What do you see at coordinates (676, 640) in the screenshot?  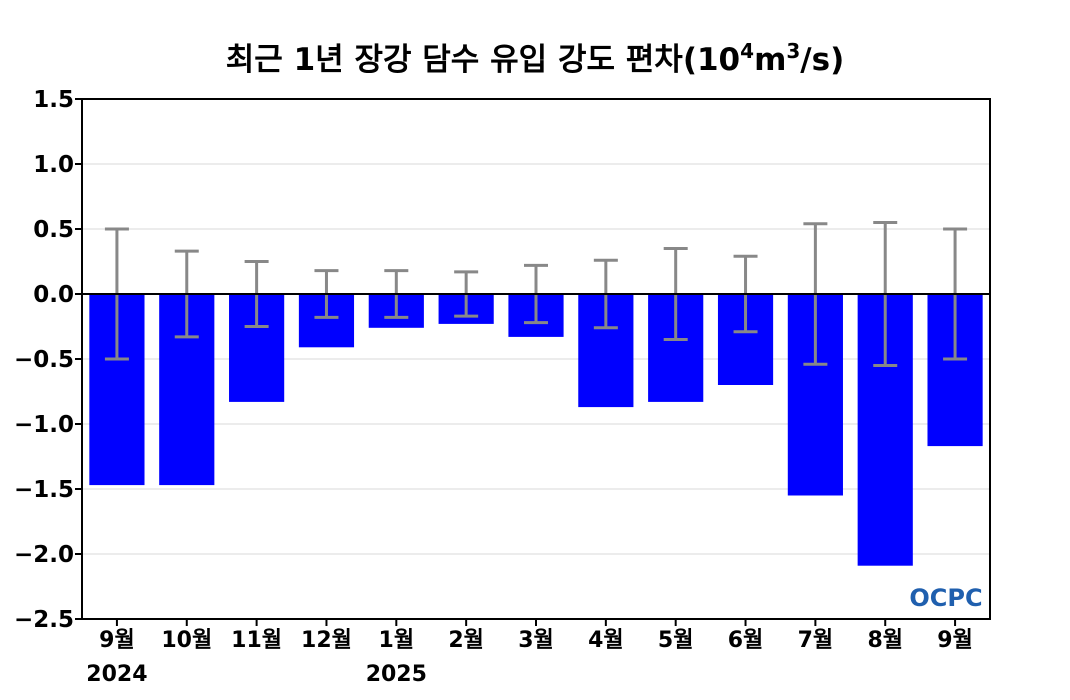 I see `x-tick-label: 5월` at bounding box center [676, 640].